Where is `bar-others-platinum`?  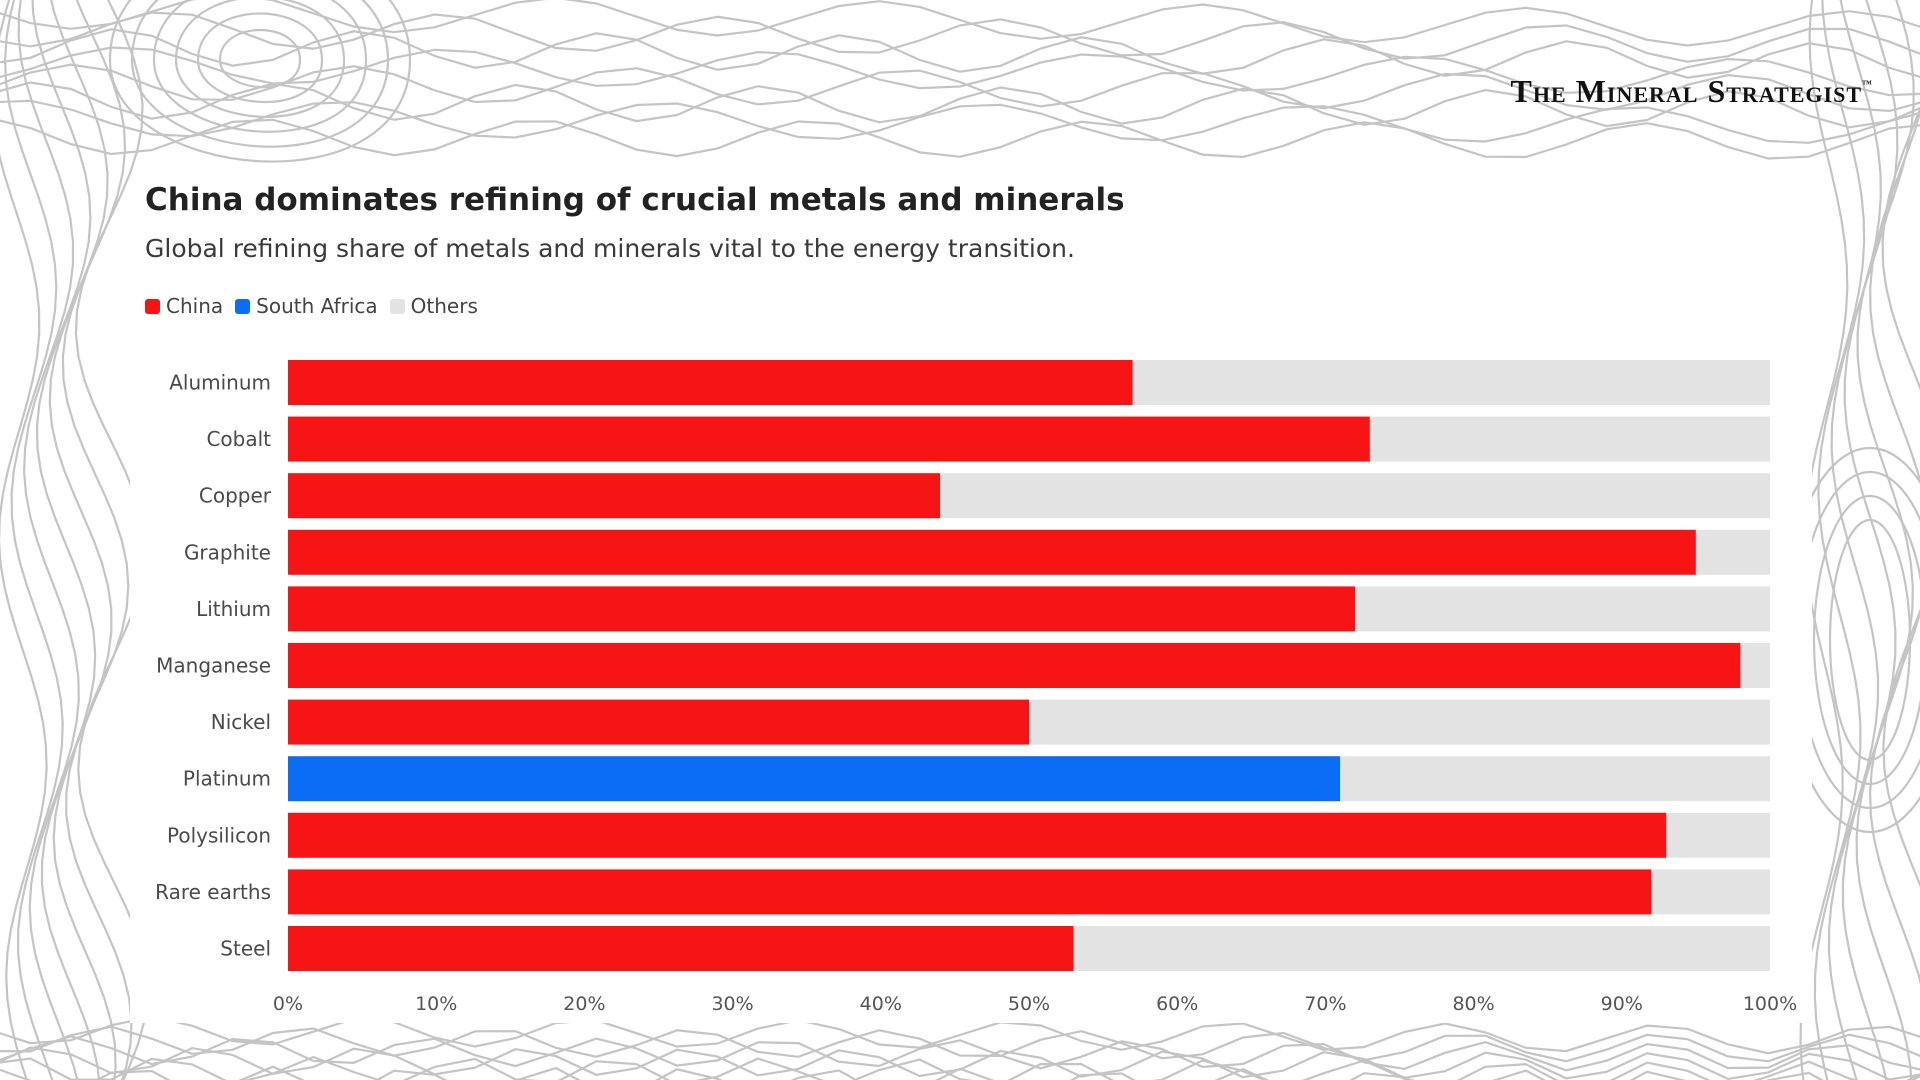 bar-others-platinum is located at coordinates (1555, 779).